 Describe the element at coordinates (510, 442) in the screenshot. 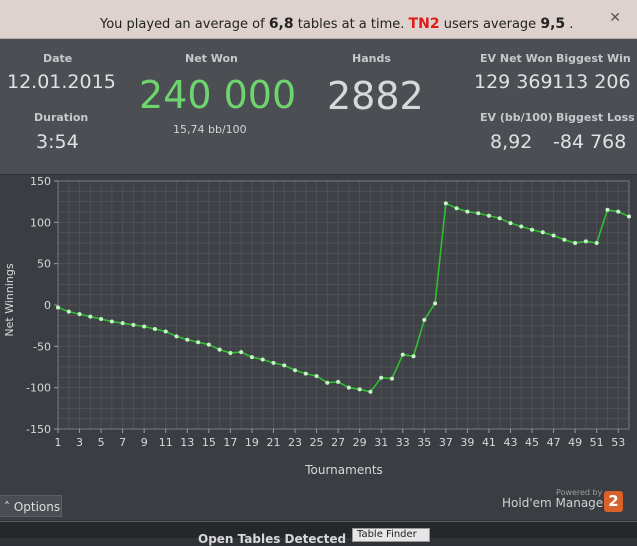

I see `x-tick-label: 43` at that location.